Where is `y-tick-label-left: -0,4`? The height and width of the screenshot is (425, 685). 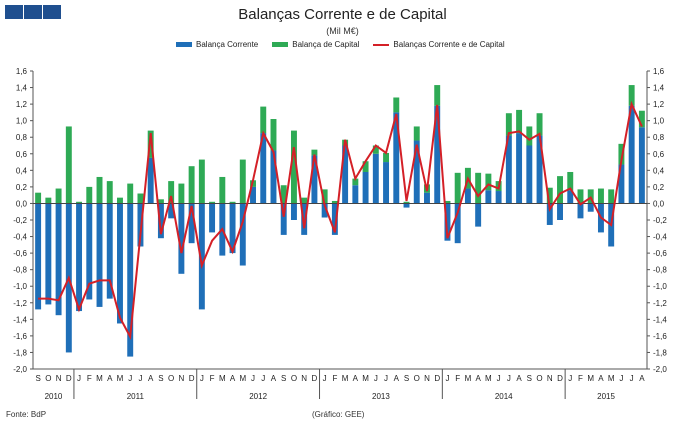
y-tick-label-left: -0,4 is located at coordinates (20, 237).